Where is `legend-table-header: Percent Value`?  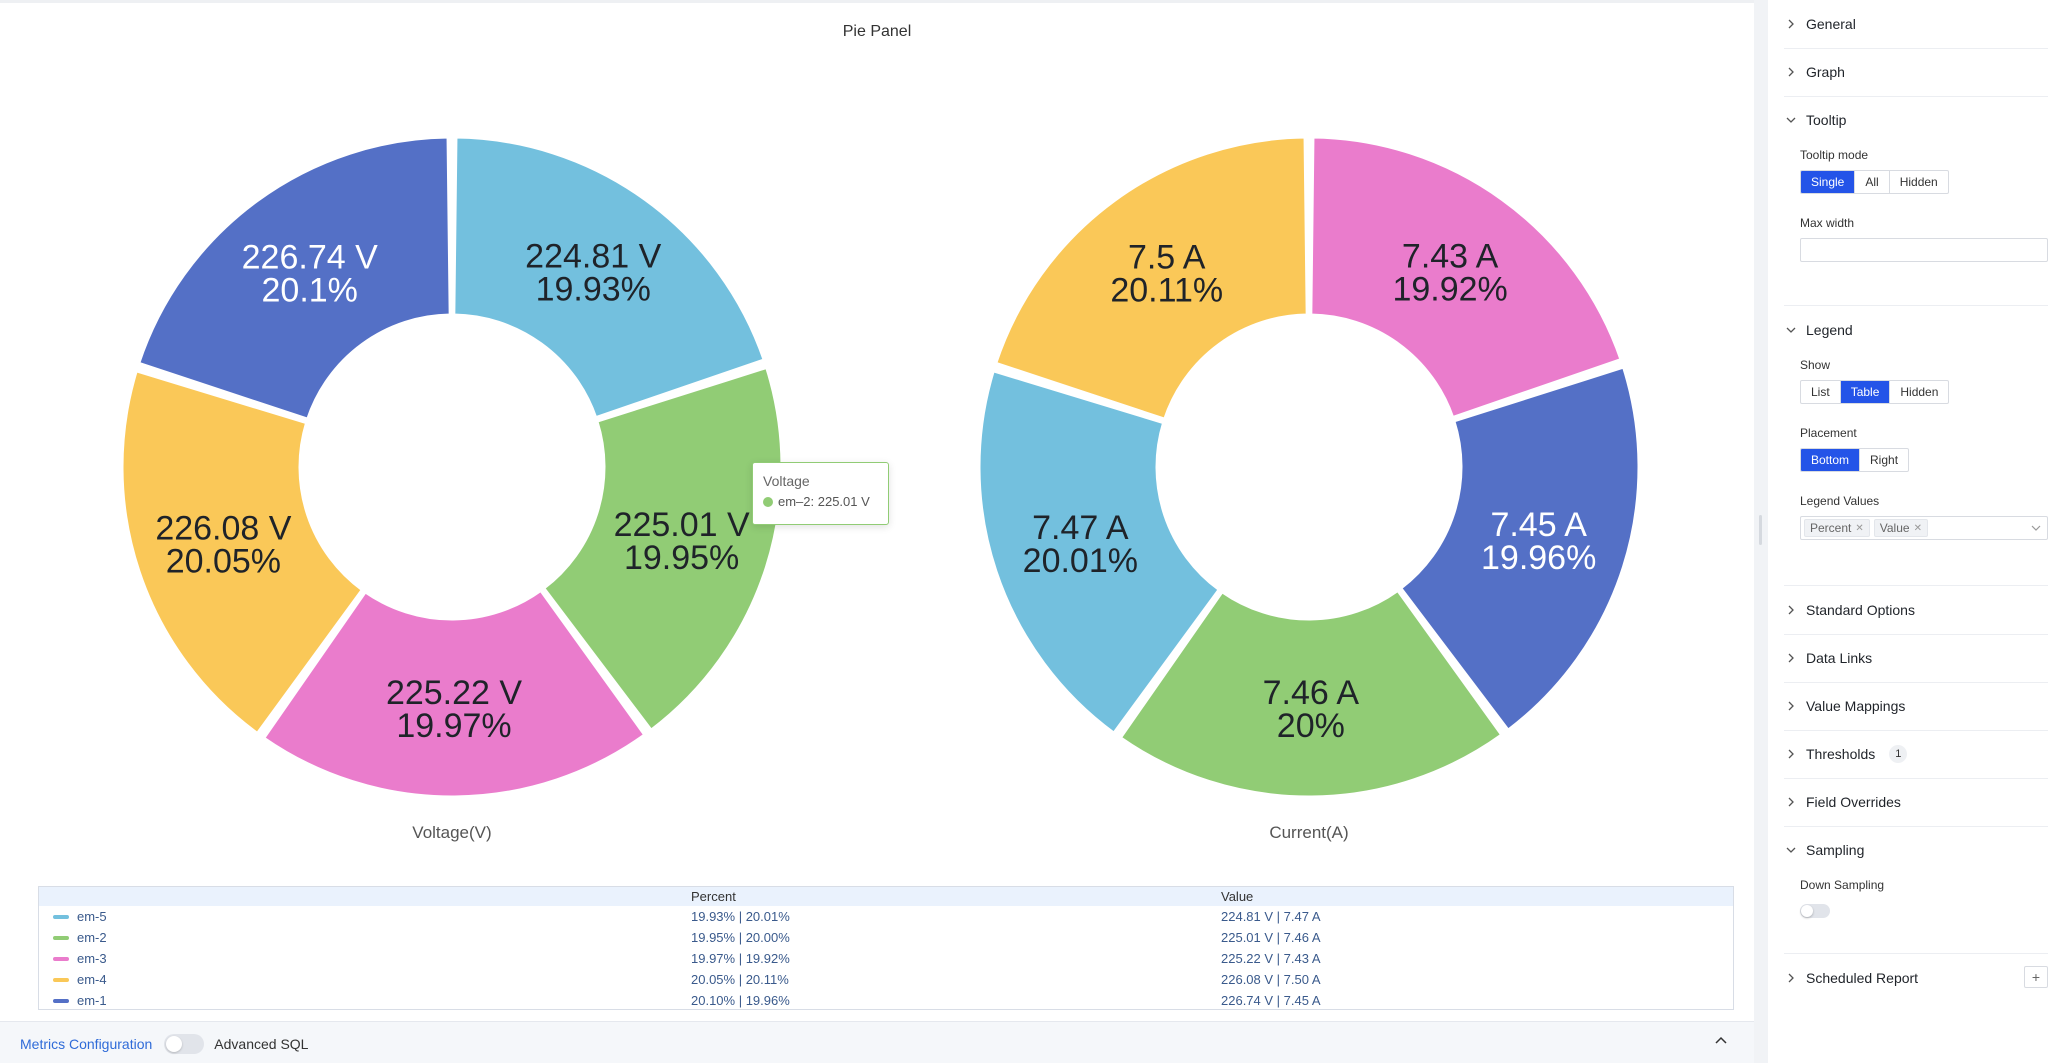 legend-table-header: Percent Value is located at coordinates (886, 896).